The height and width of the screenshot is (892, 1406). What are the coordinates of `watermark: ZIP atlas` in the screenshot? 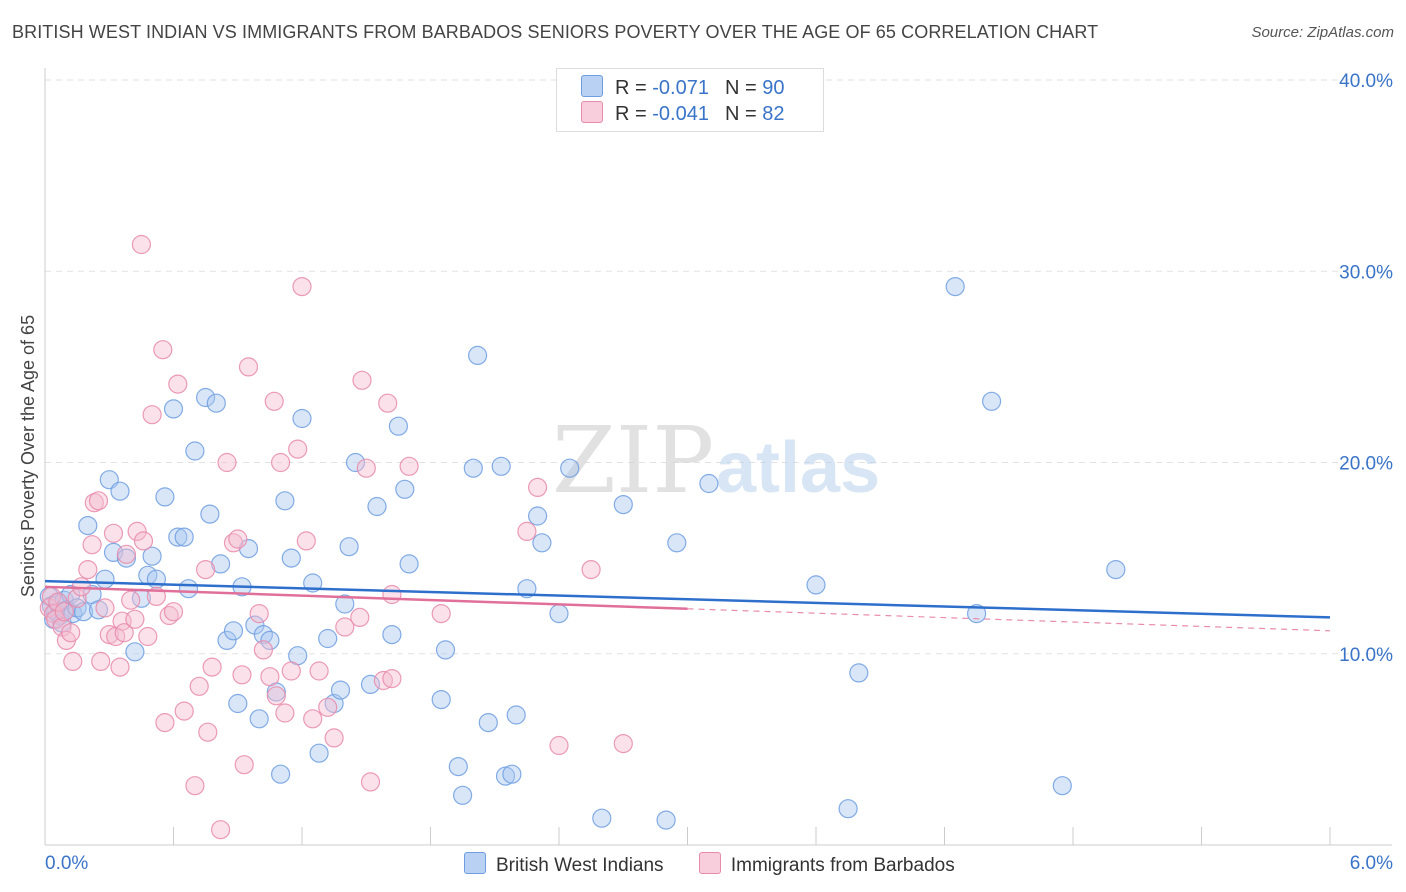 It's located at (716, 460).